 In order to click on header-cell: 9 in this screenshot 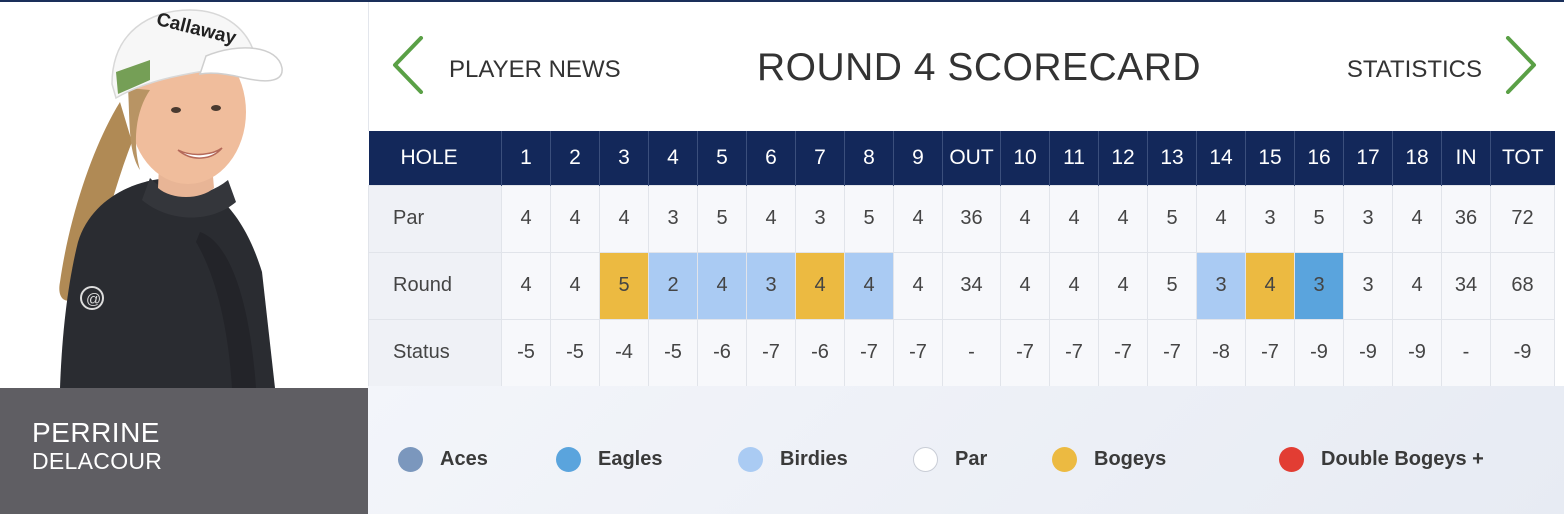, I will do `click(918, 158)`.